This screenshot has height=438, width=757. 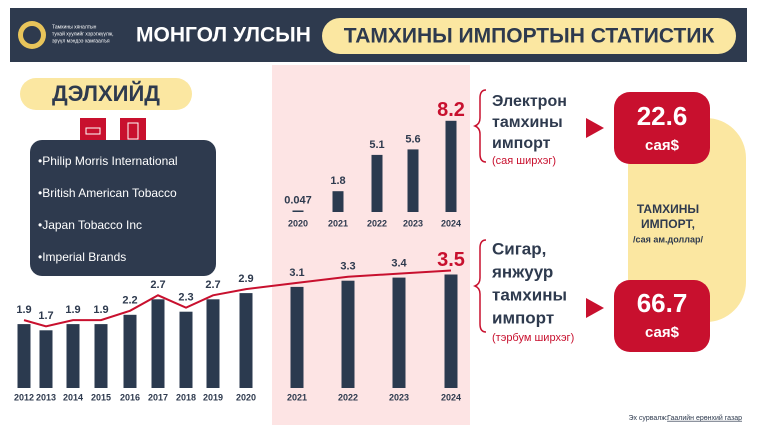 What do you see at coordinates (186, 397) in the screenshot?
I see `x-tick-label: 2018` at bounding box center [186, 397].